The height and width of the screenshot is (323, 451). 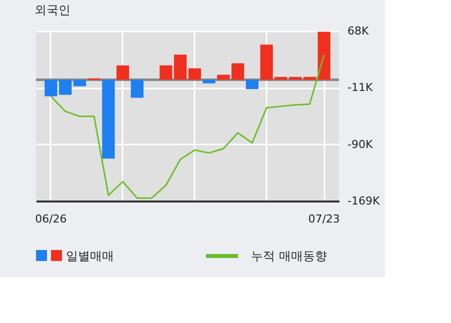 What do you see at coordinates (359, 31) in the screenshot?
I see `y-tick-label: 68K` at bounding box center [359, 31].